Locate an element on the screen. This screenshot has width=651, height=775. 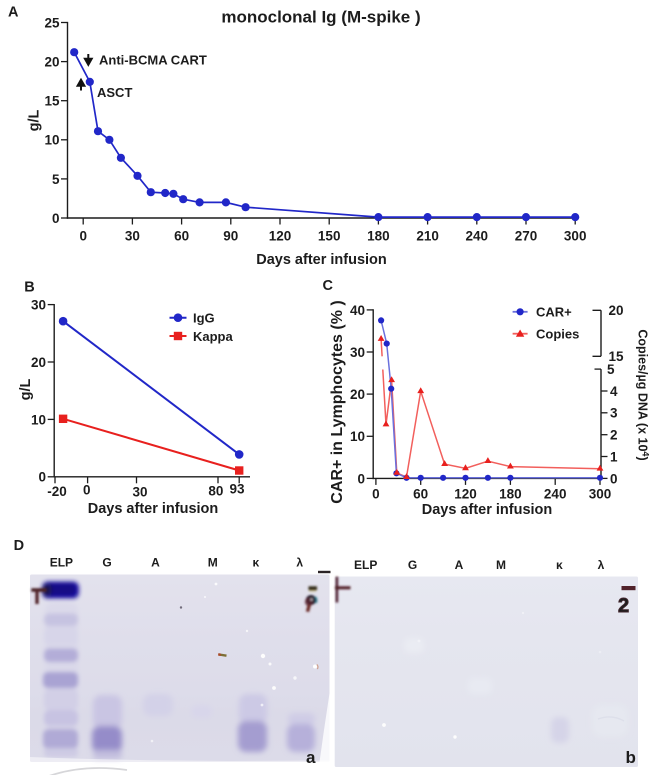
svg-text: IgG is located at coordinates (204, 318).